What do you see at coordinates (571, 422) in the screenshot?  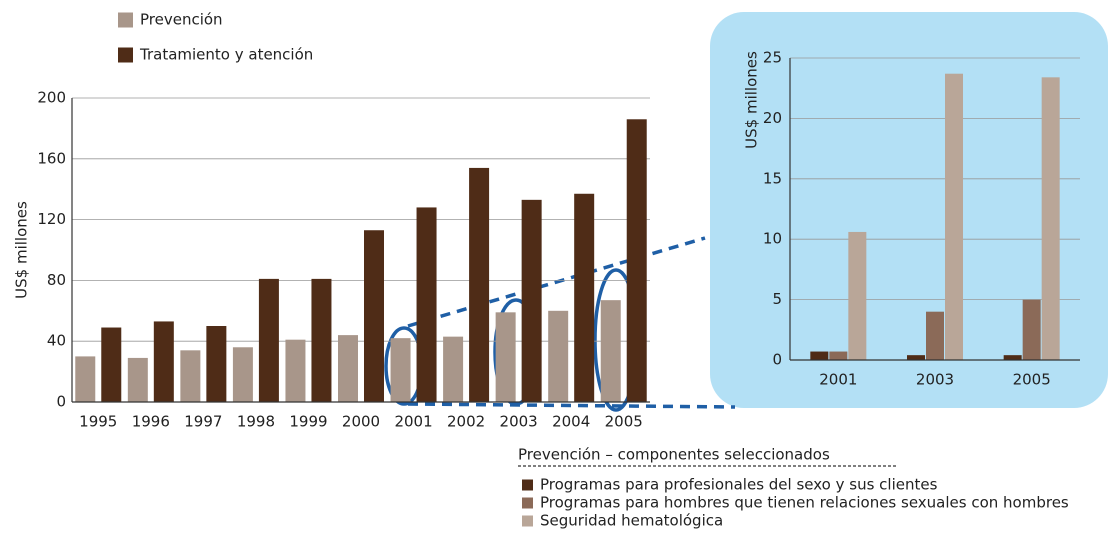 I see `x-tick-label: 2004` at bounding box center [571, 422].